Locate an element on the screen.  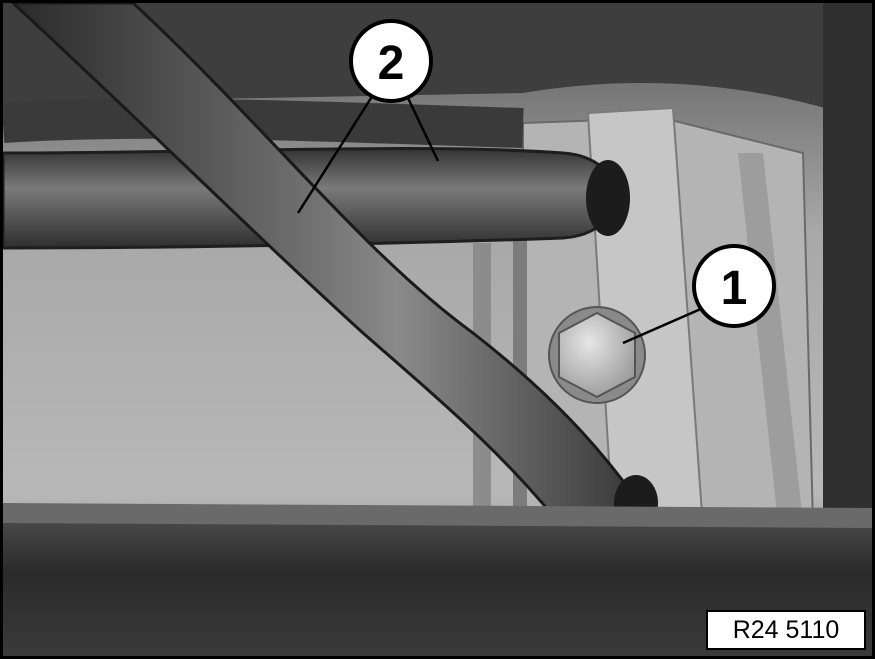
callout-1: 1 is located at coordinates (734, 286).